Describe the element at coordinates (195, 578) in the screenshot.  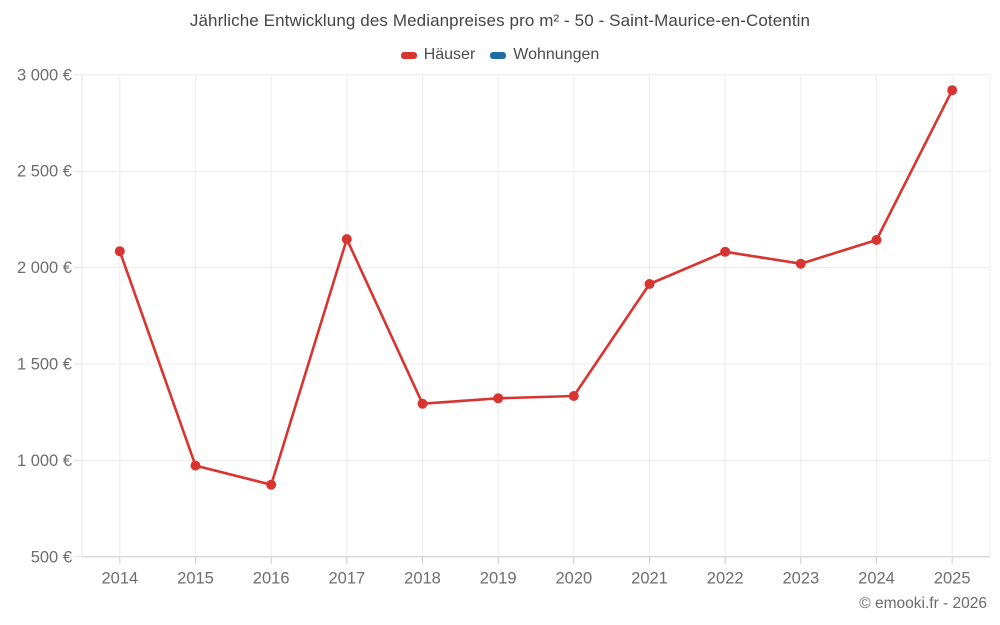
I see `x-tick-label-2015: 2015` at that location.